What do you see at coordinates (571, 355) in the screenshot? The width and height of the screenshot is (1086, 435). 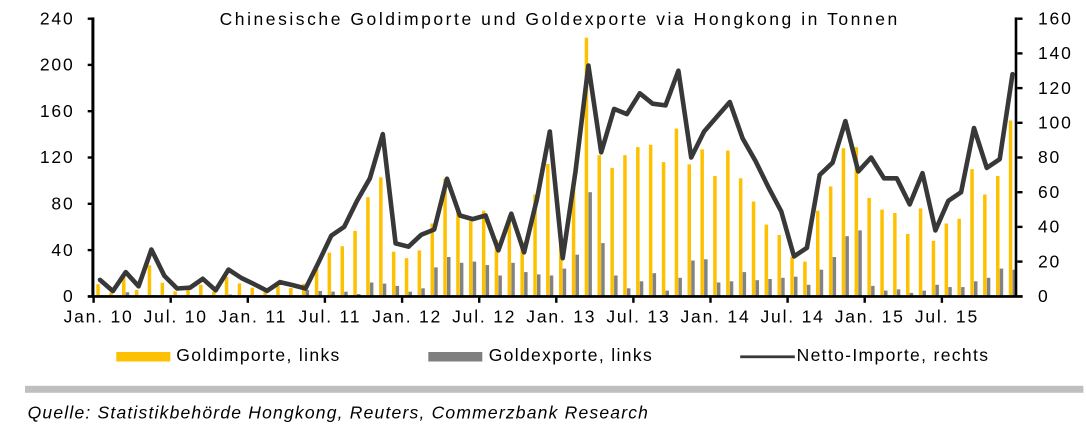 I see `svg-text: Goldexporte, links` at bounding box center [571, 355].